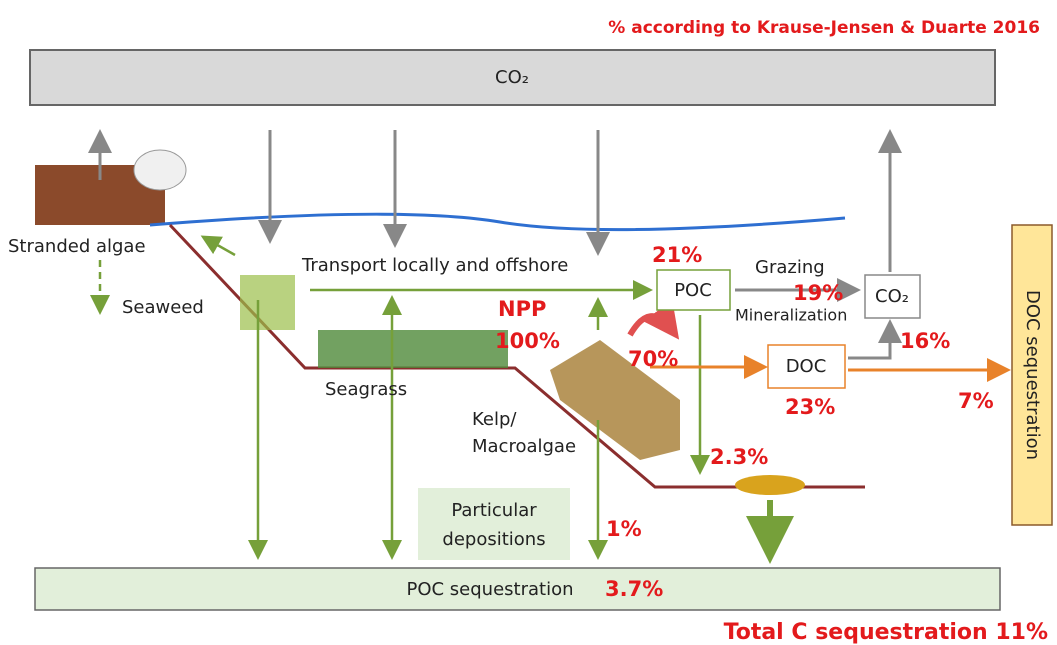 This screenshot has width=1057, height=645. I want to click on doc-sequestration-box, so click(1032, 375).